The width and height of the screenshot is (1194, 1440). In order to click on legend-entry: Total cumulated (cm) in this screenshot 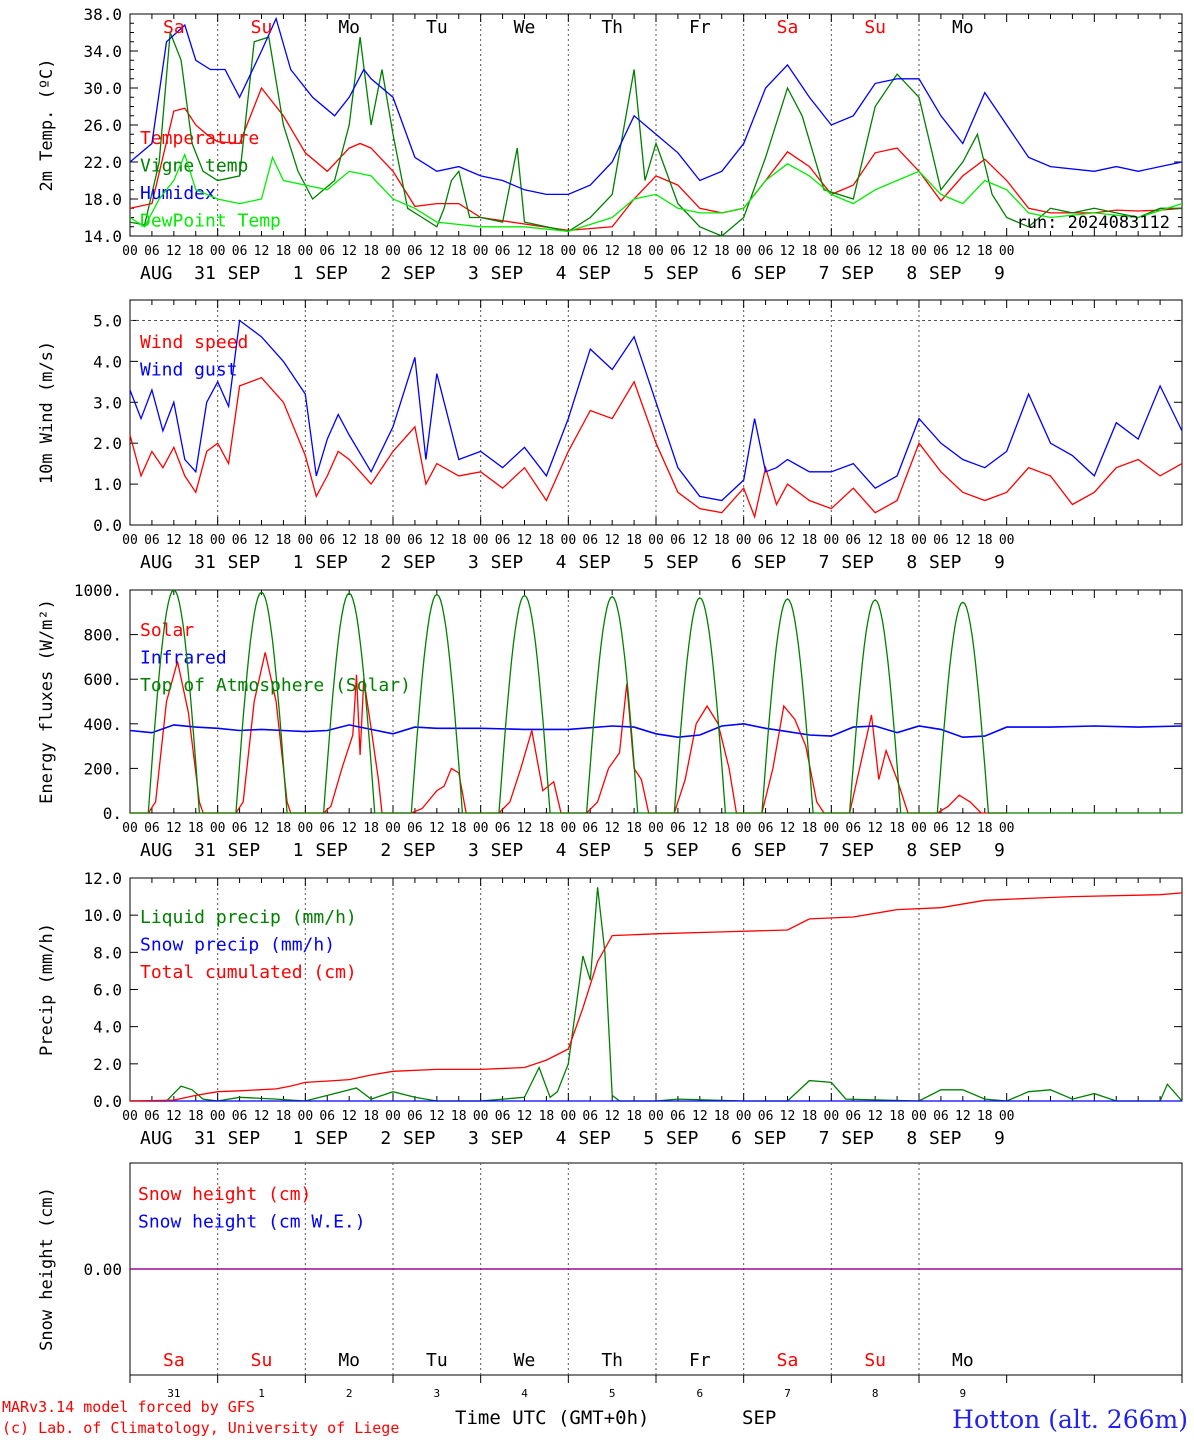, I will do `click(248, 972)`.